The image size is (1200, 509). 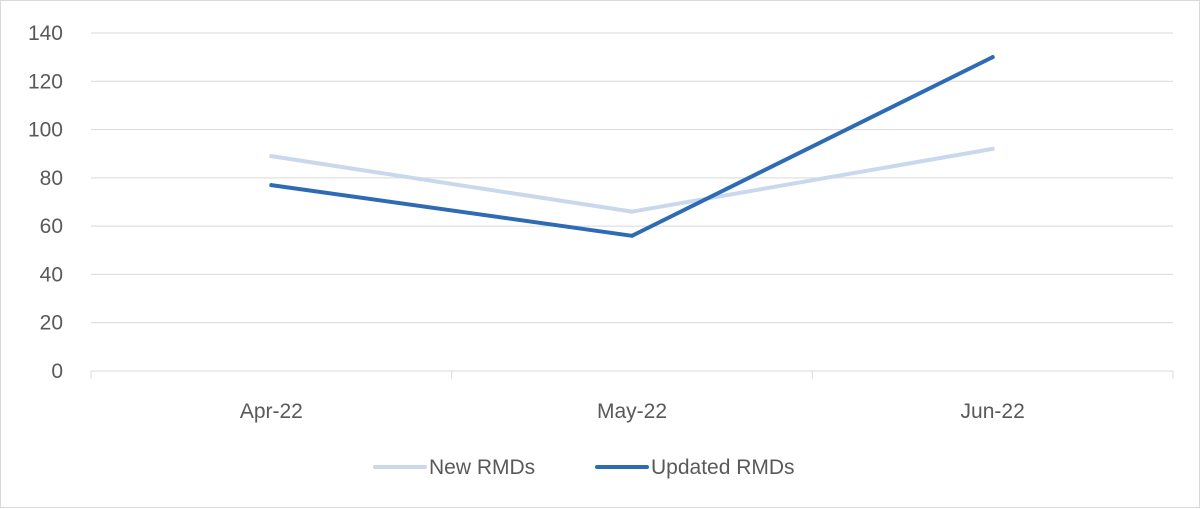 I want to click on x-tick-label: Jun-22, so click(x=993, y=411).